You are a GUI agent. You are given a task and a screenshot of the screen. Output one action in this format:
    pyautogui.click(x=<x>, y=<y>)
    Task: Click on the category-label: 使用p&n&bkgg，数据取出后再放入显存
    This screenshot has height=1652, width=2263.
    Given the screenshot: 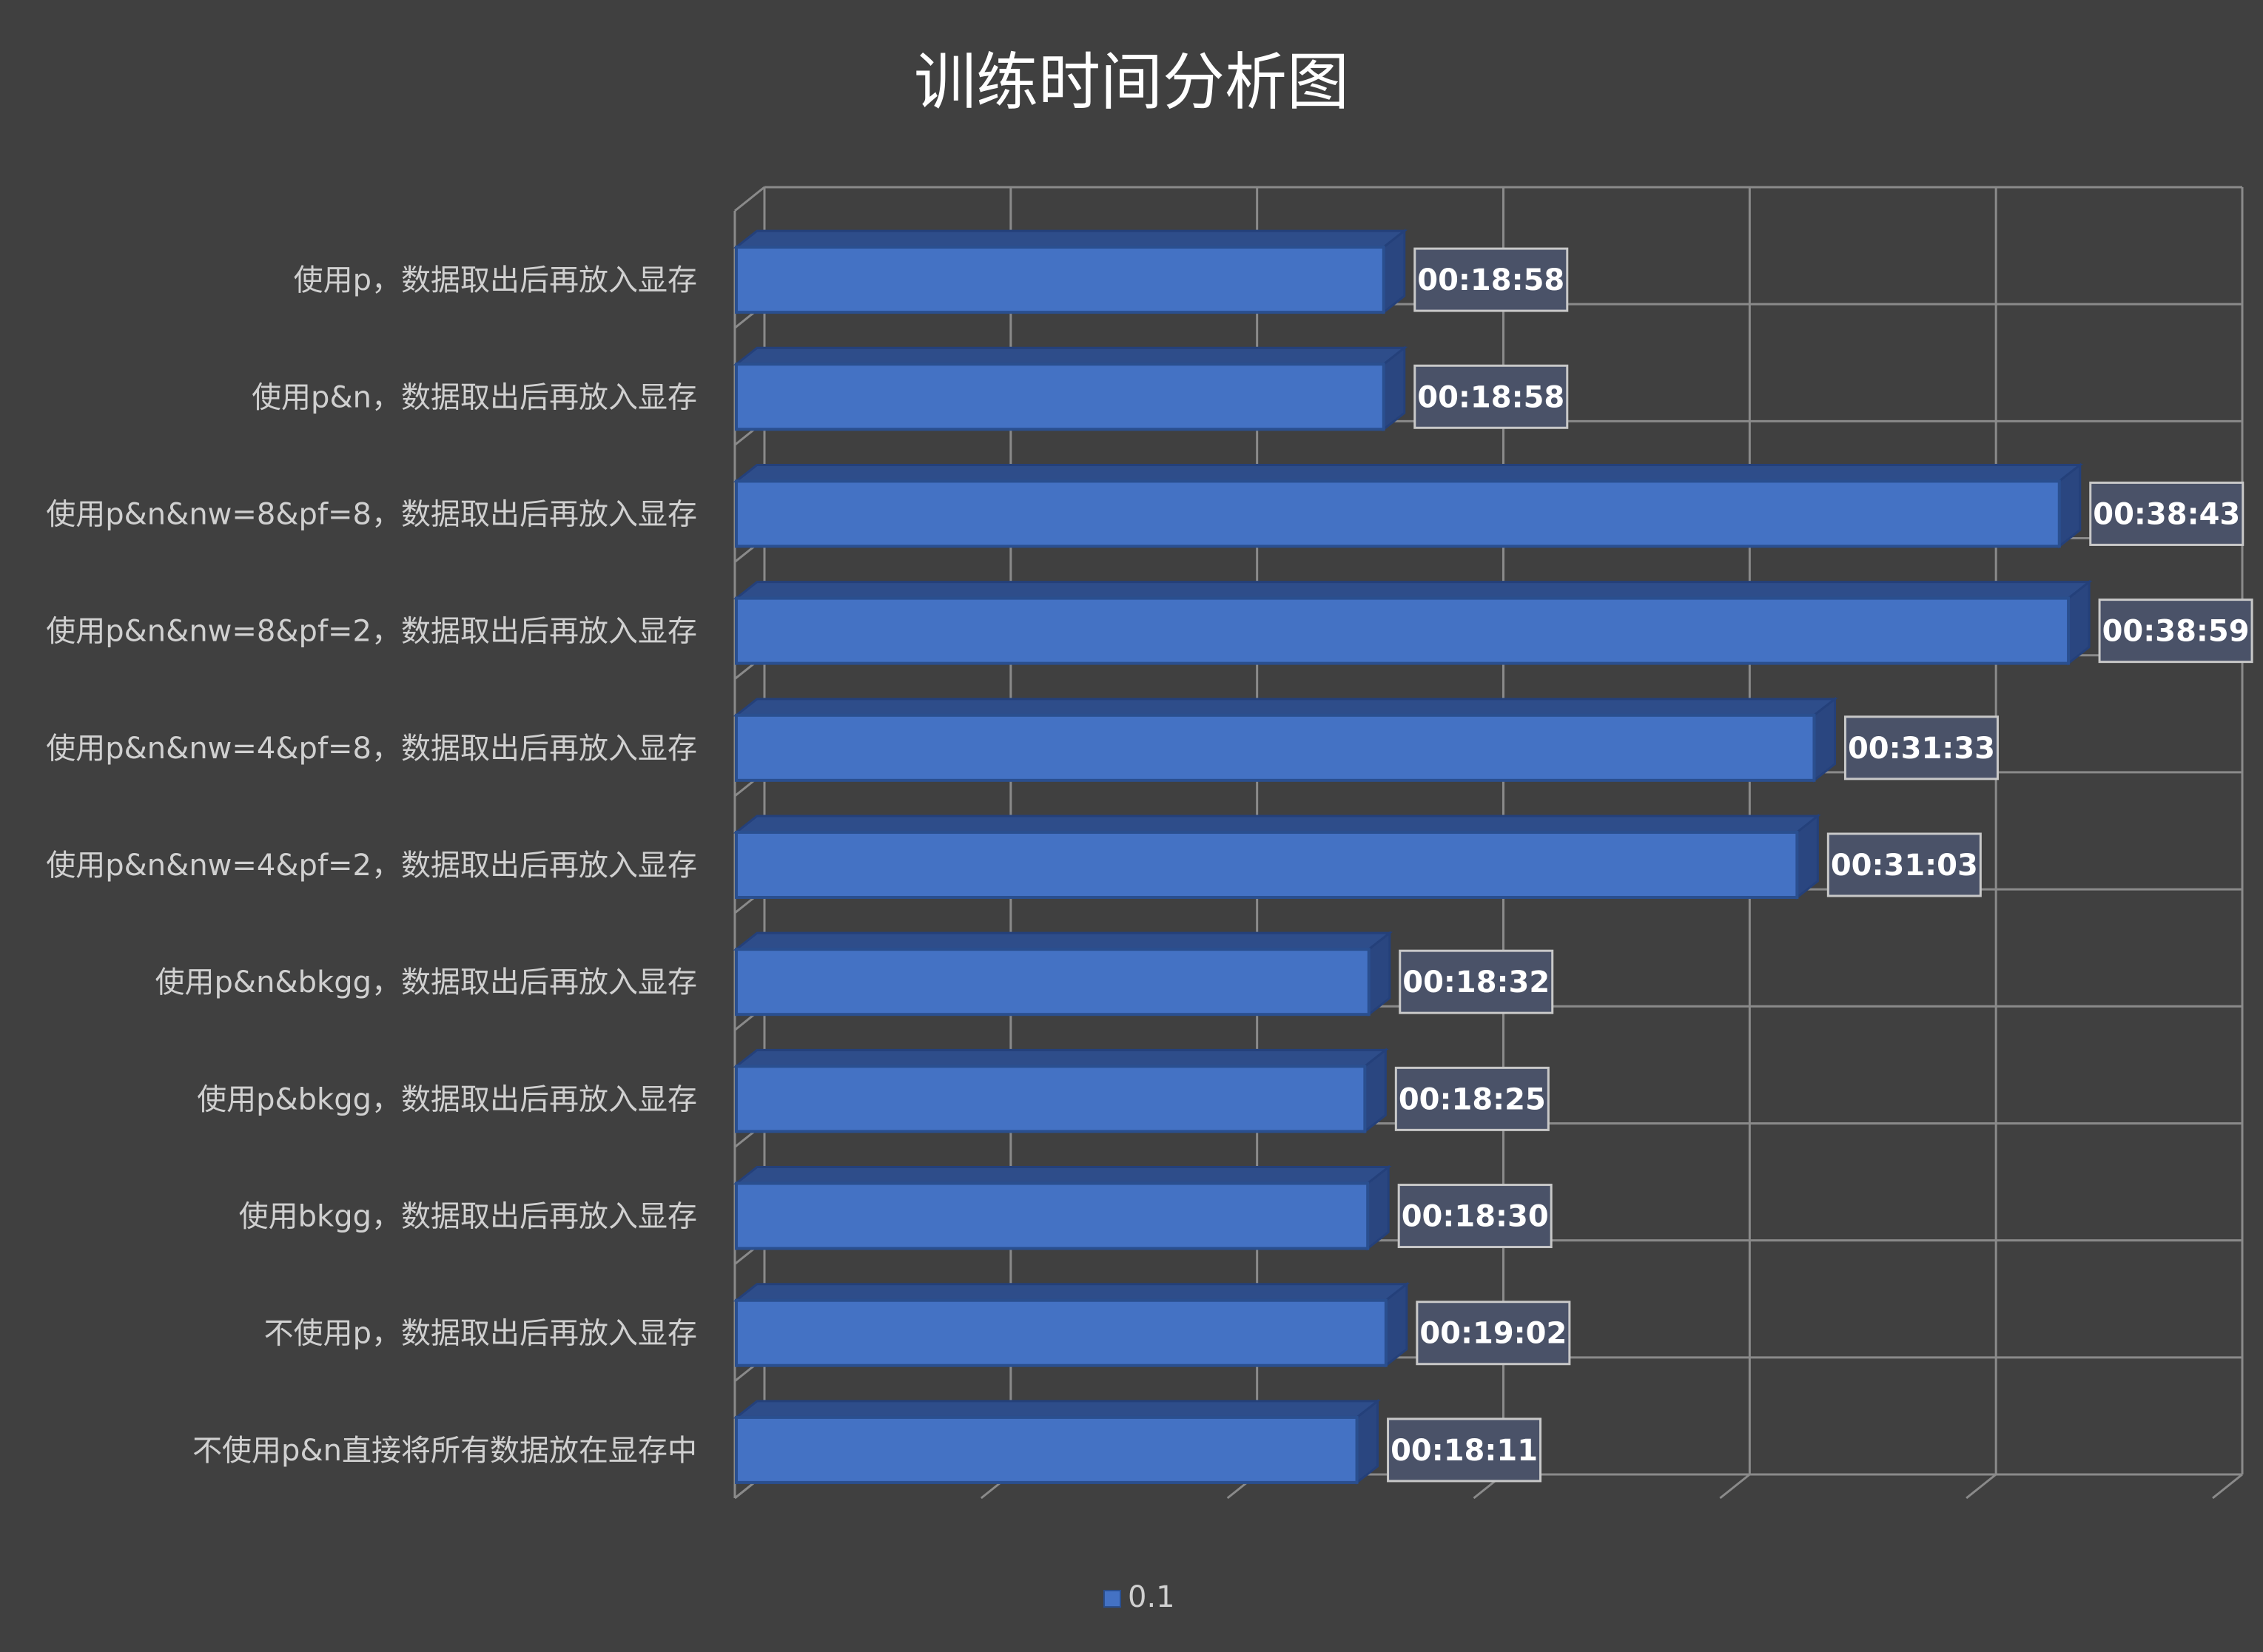 What is the action you would take?
    pyautogui.click(x=426, y=982)
    